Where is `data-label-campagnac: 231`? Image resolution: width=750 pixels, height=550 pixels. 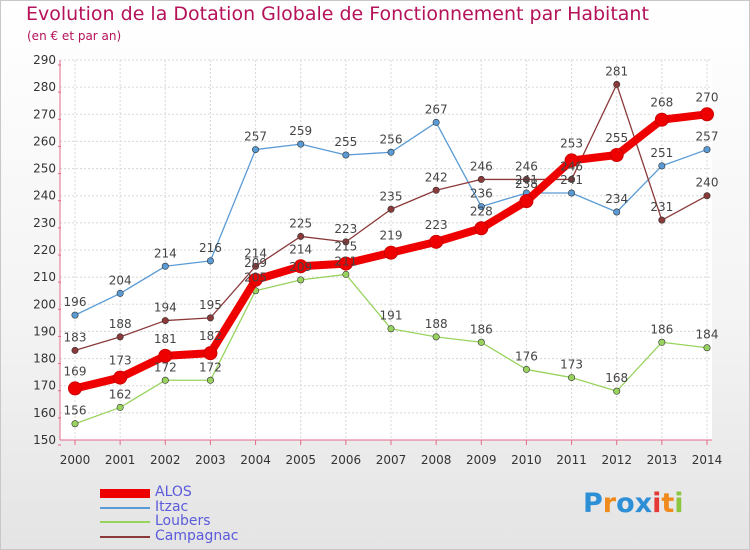
data-label-campagnac: 231 is located at coordinates (661, 207).